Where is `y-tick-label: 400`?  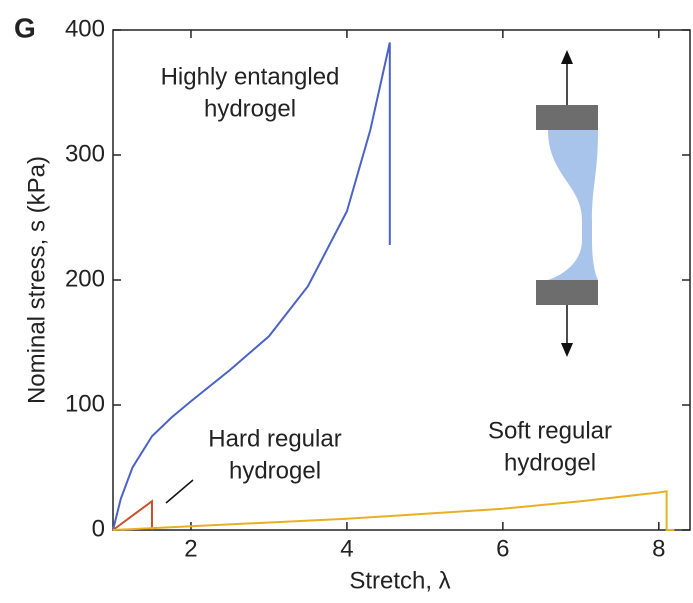 y-tick-label: 400 is located at coordinates (85, 28).